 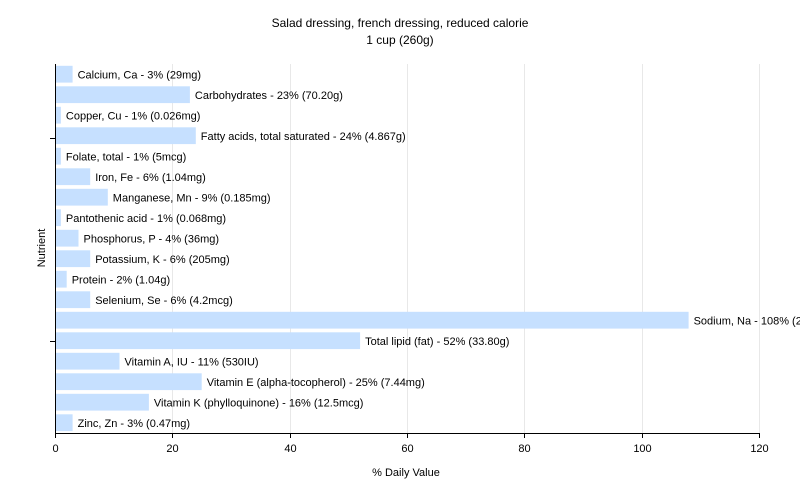 What do you see at coordinates (164, 301) in the screenshot?
I see `bar-label: Selenium, Se - 6% (4.2mcg)` at bounding box center [164, 301].